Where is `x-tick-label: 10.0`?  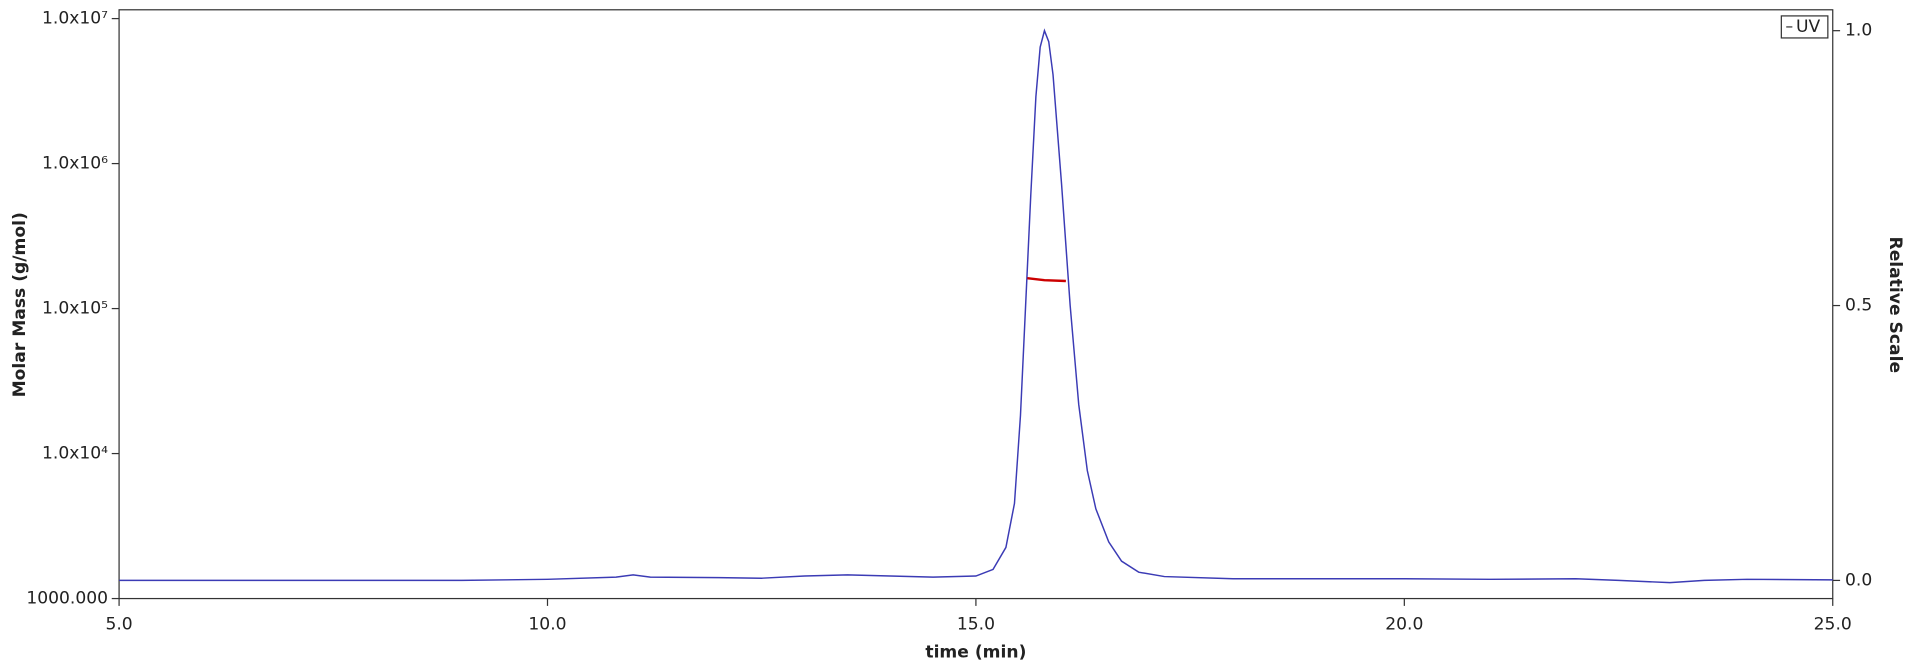
x-tick-label: 10.0 is located at coordinates (547, 624).